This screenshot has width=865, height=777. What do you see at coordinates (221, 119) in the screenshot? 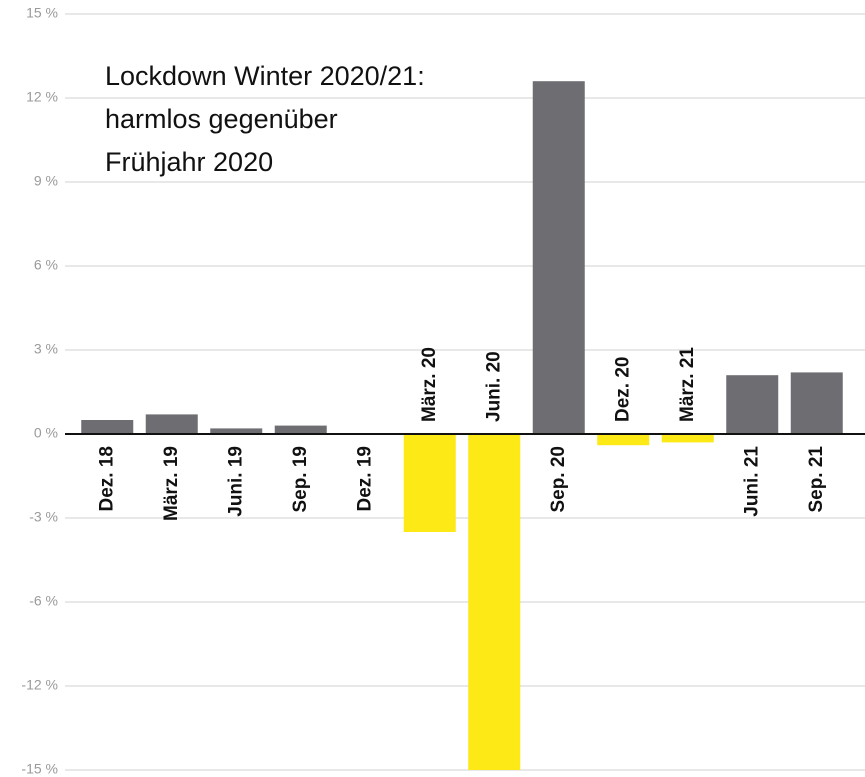
I see `annotation: harmlos gegenüber` at bounding box center [221, 119].